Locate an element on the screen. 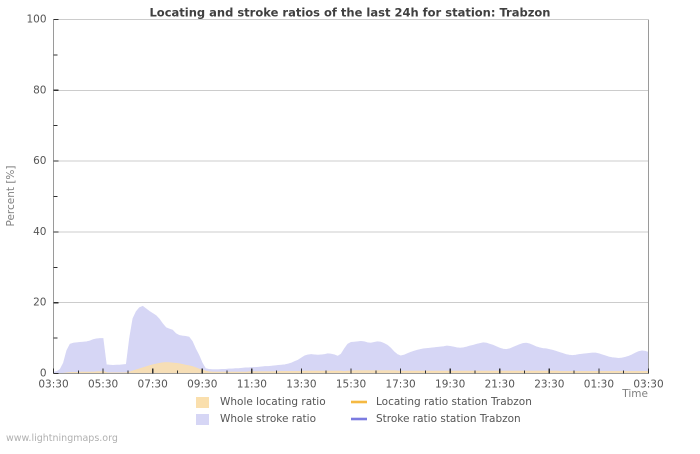 The height and width of the screenshot is (454, 700). area-whole-stroke-ratio is located at coordinates (351, 339).